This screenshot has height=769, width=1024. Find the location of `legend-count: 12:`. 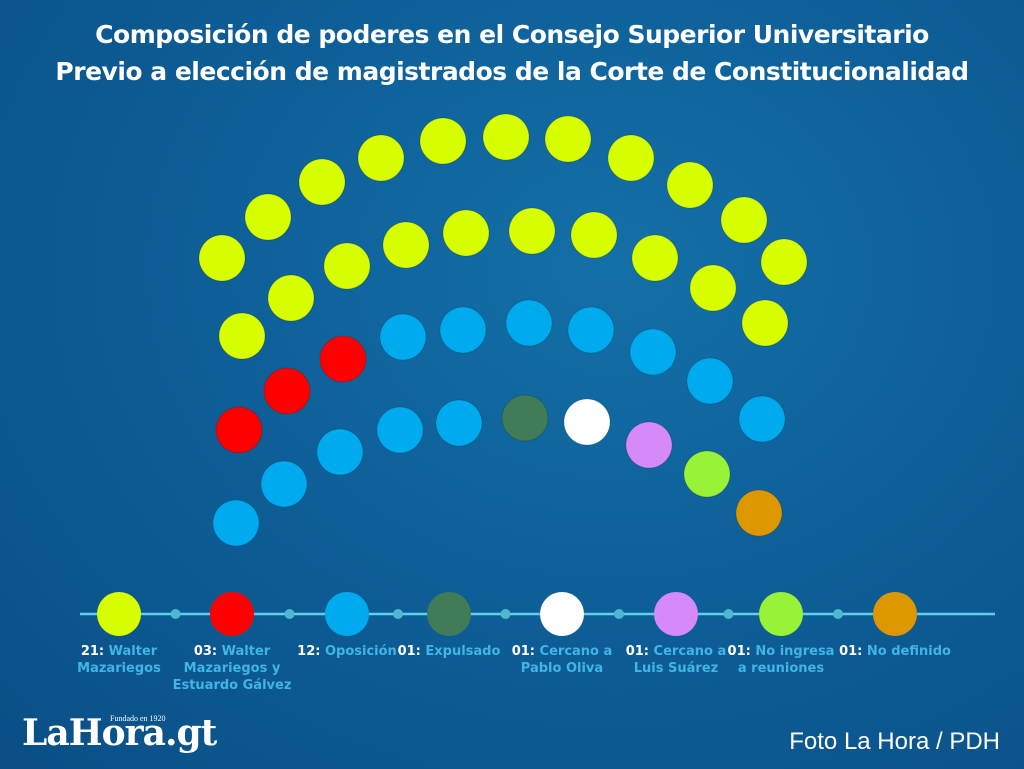

legend-count: 12: is located at coordinates (309, 651).